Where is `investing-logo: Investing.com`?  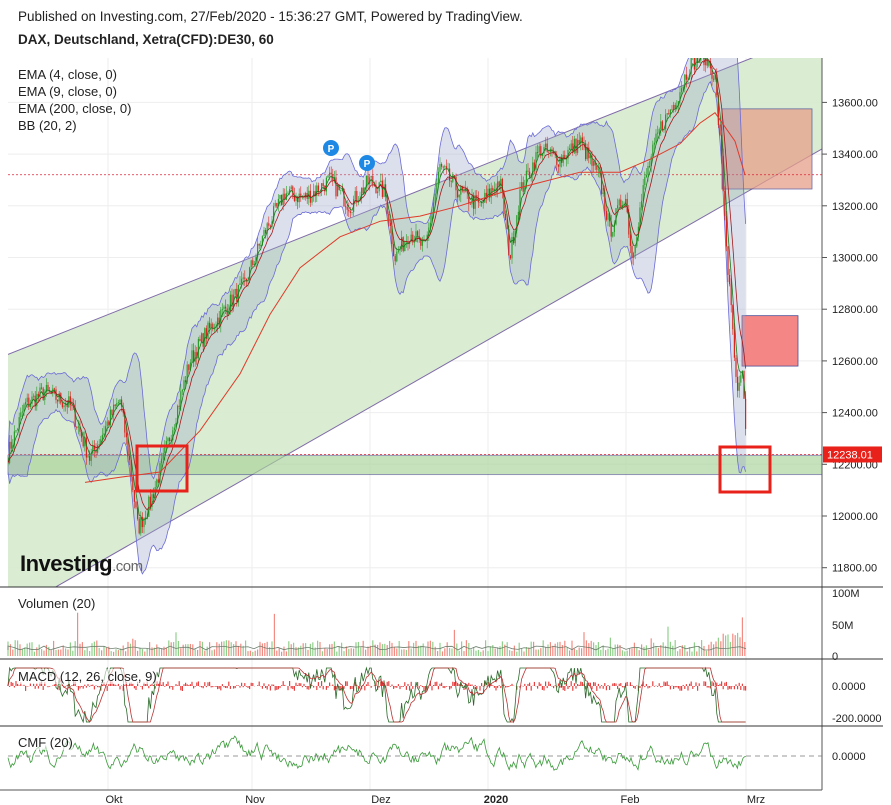 investing-logo: Investing.com is located at coordinates (81, 563).